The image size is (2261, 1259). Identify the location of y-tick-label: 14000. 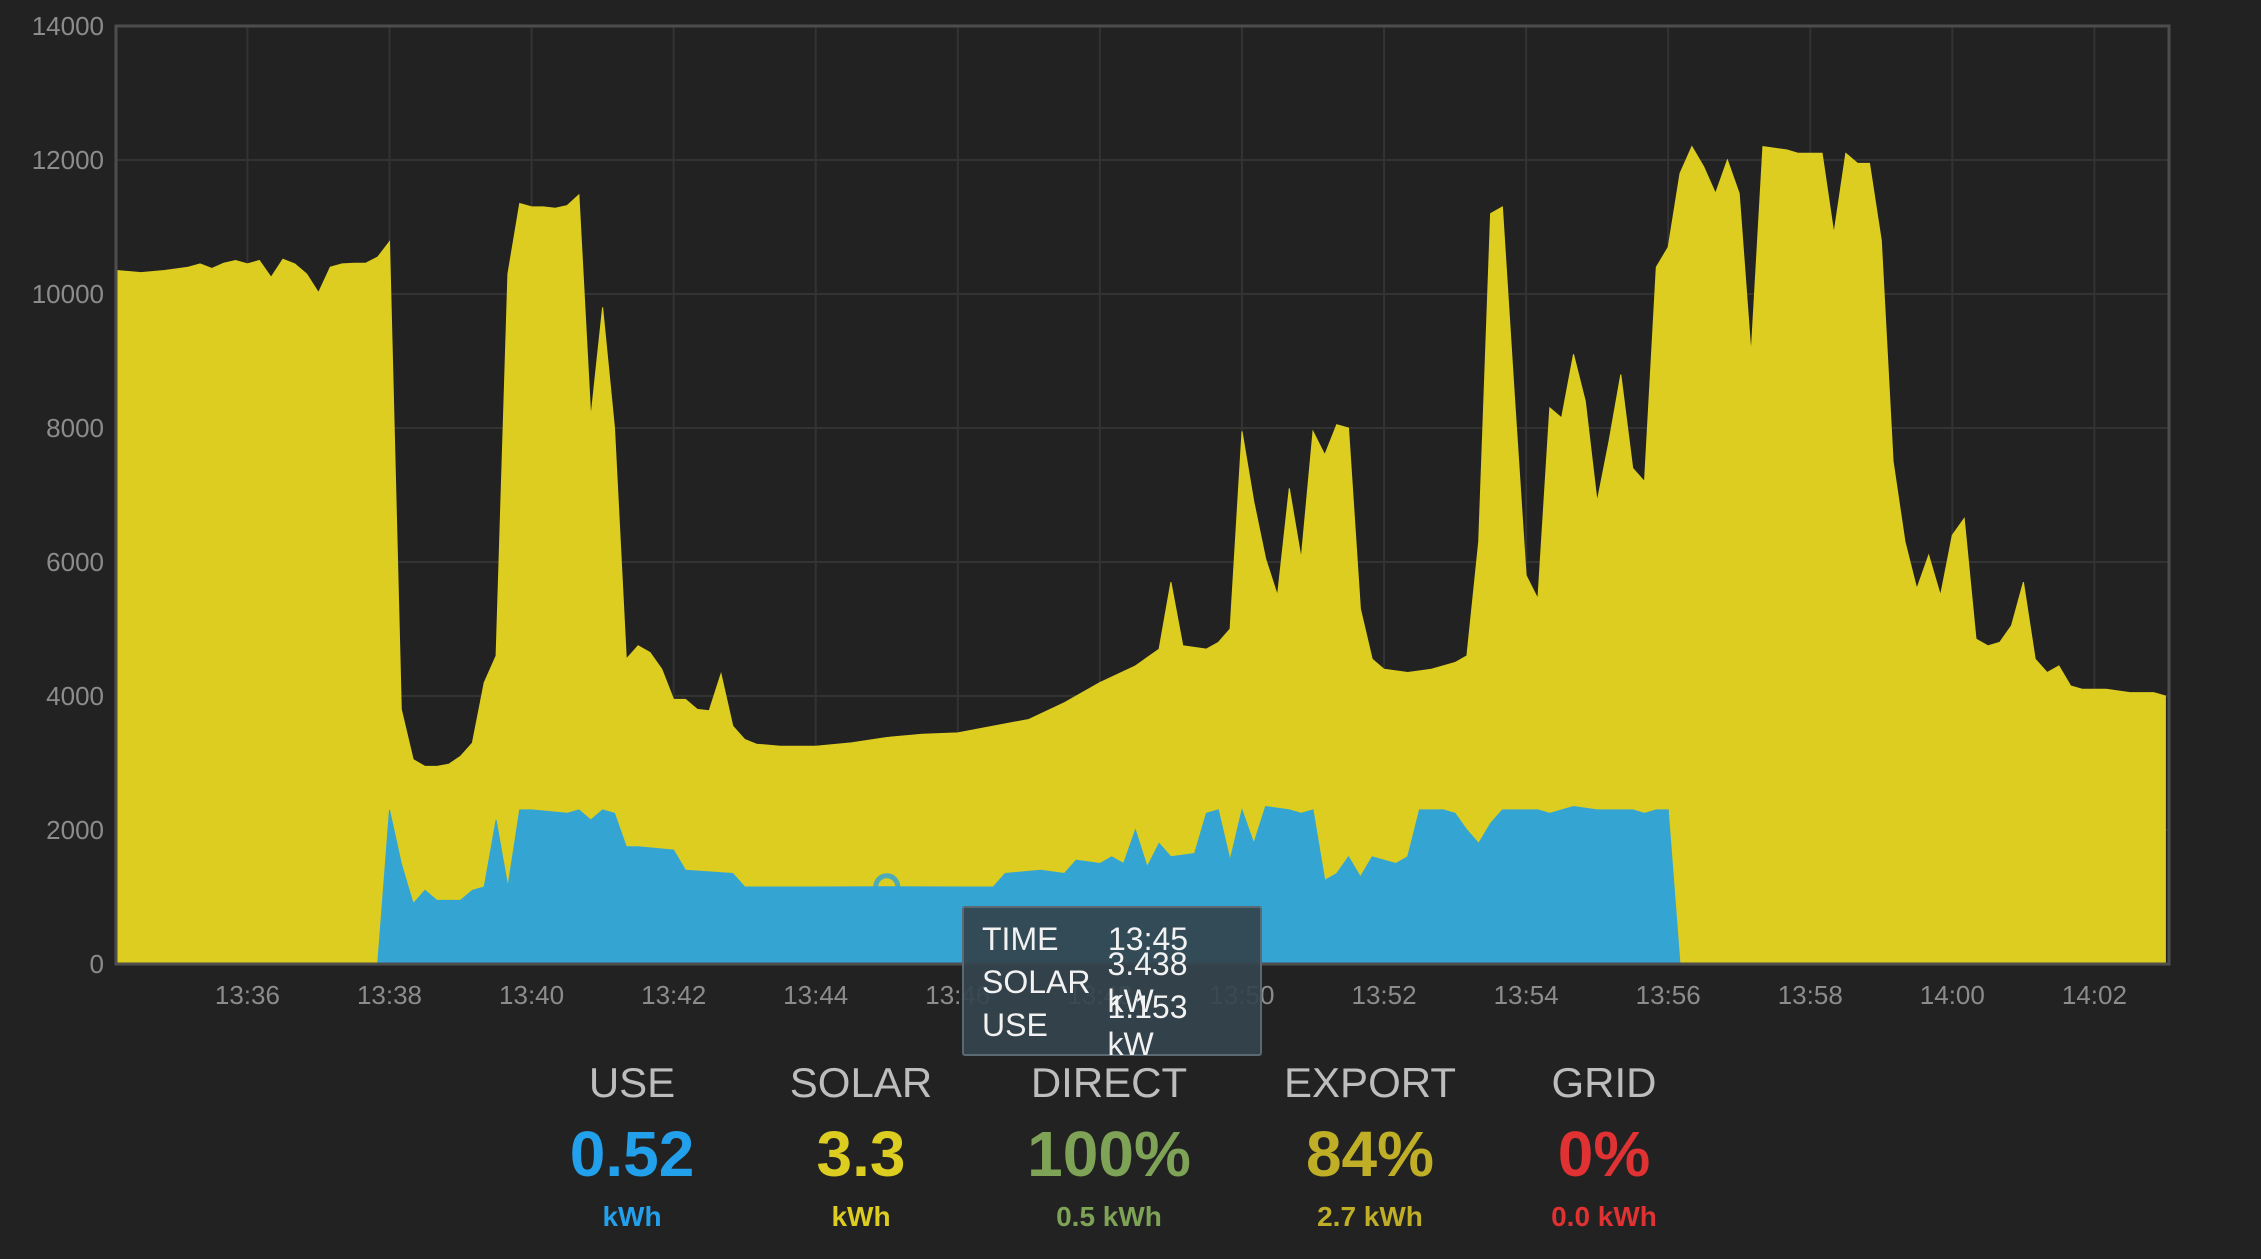
(68, 26).